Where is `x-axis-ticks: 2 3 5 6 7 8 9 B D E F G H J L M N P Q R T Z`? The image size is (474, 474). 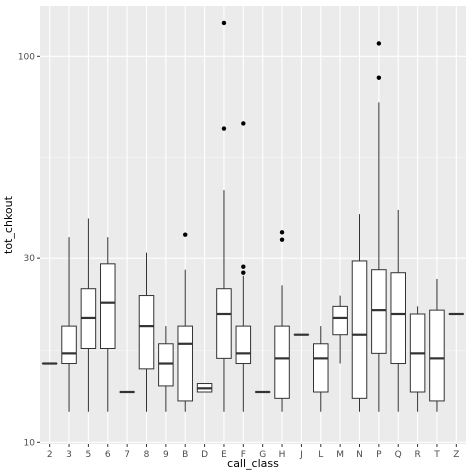 x-axis-ticks: 2 3 5 6 7 8 9 B D E F G H J L M N P Q R T Z is located at coordinates (253, 452).